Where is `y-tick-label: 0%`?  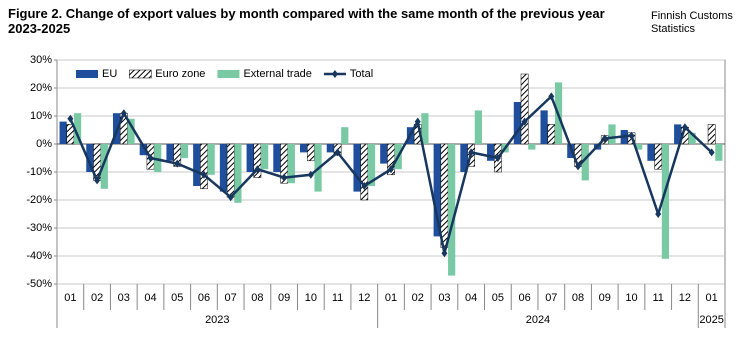 y-tick-label: 0% is located at coordinates (44, 144).